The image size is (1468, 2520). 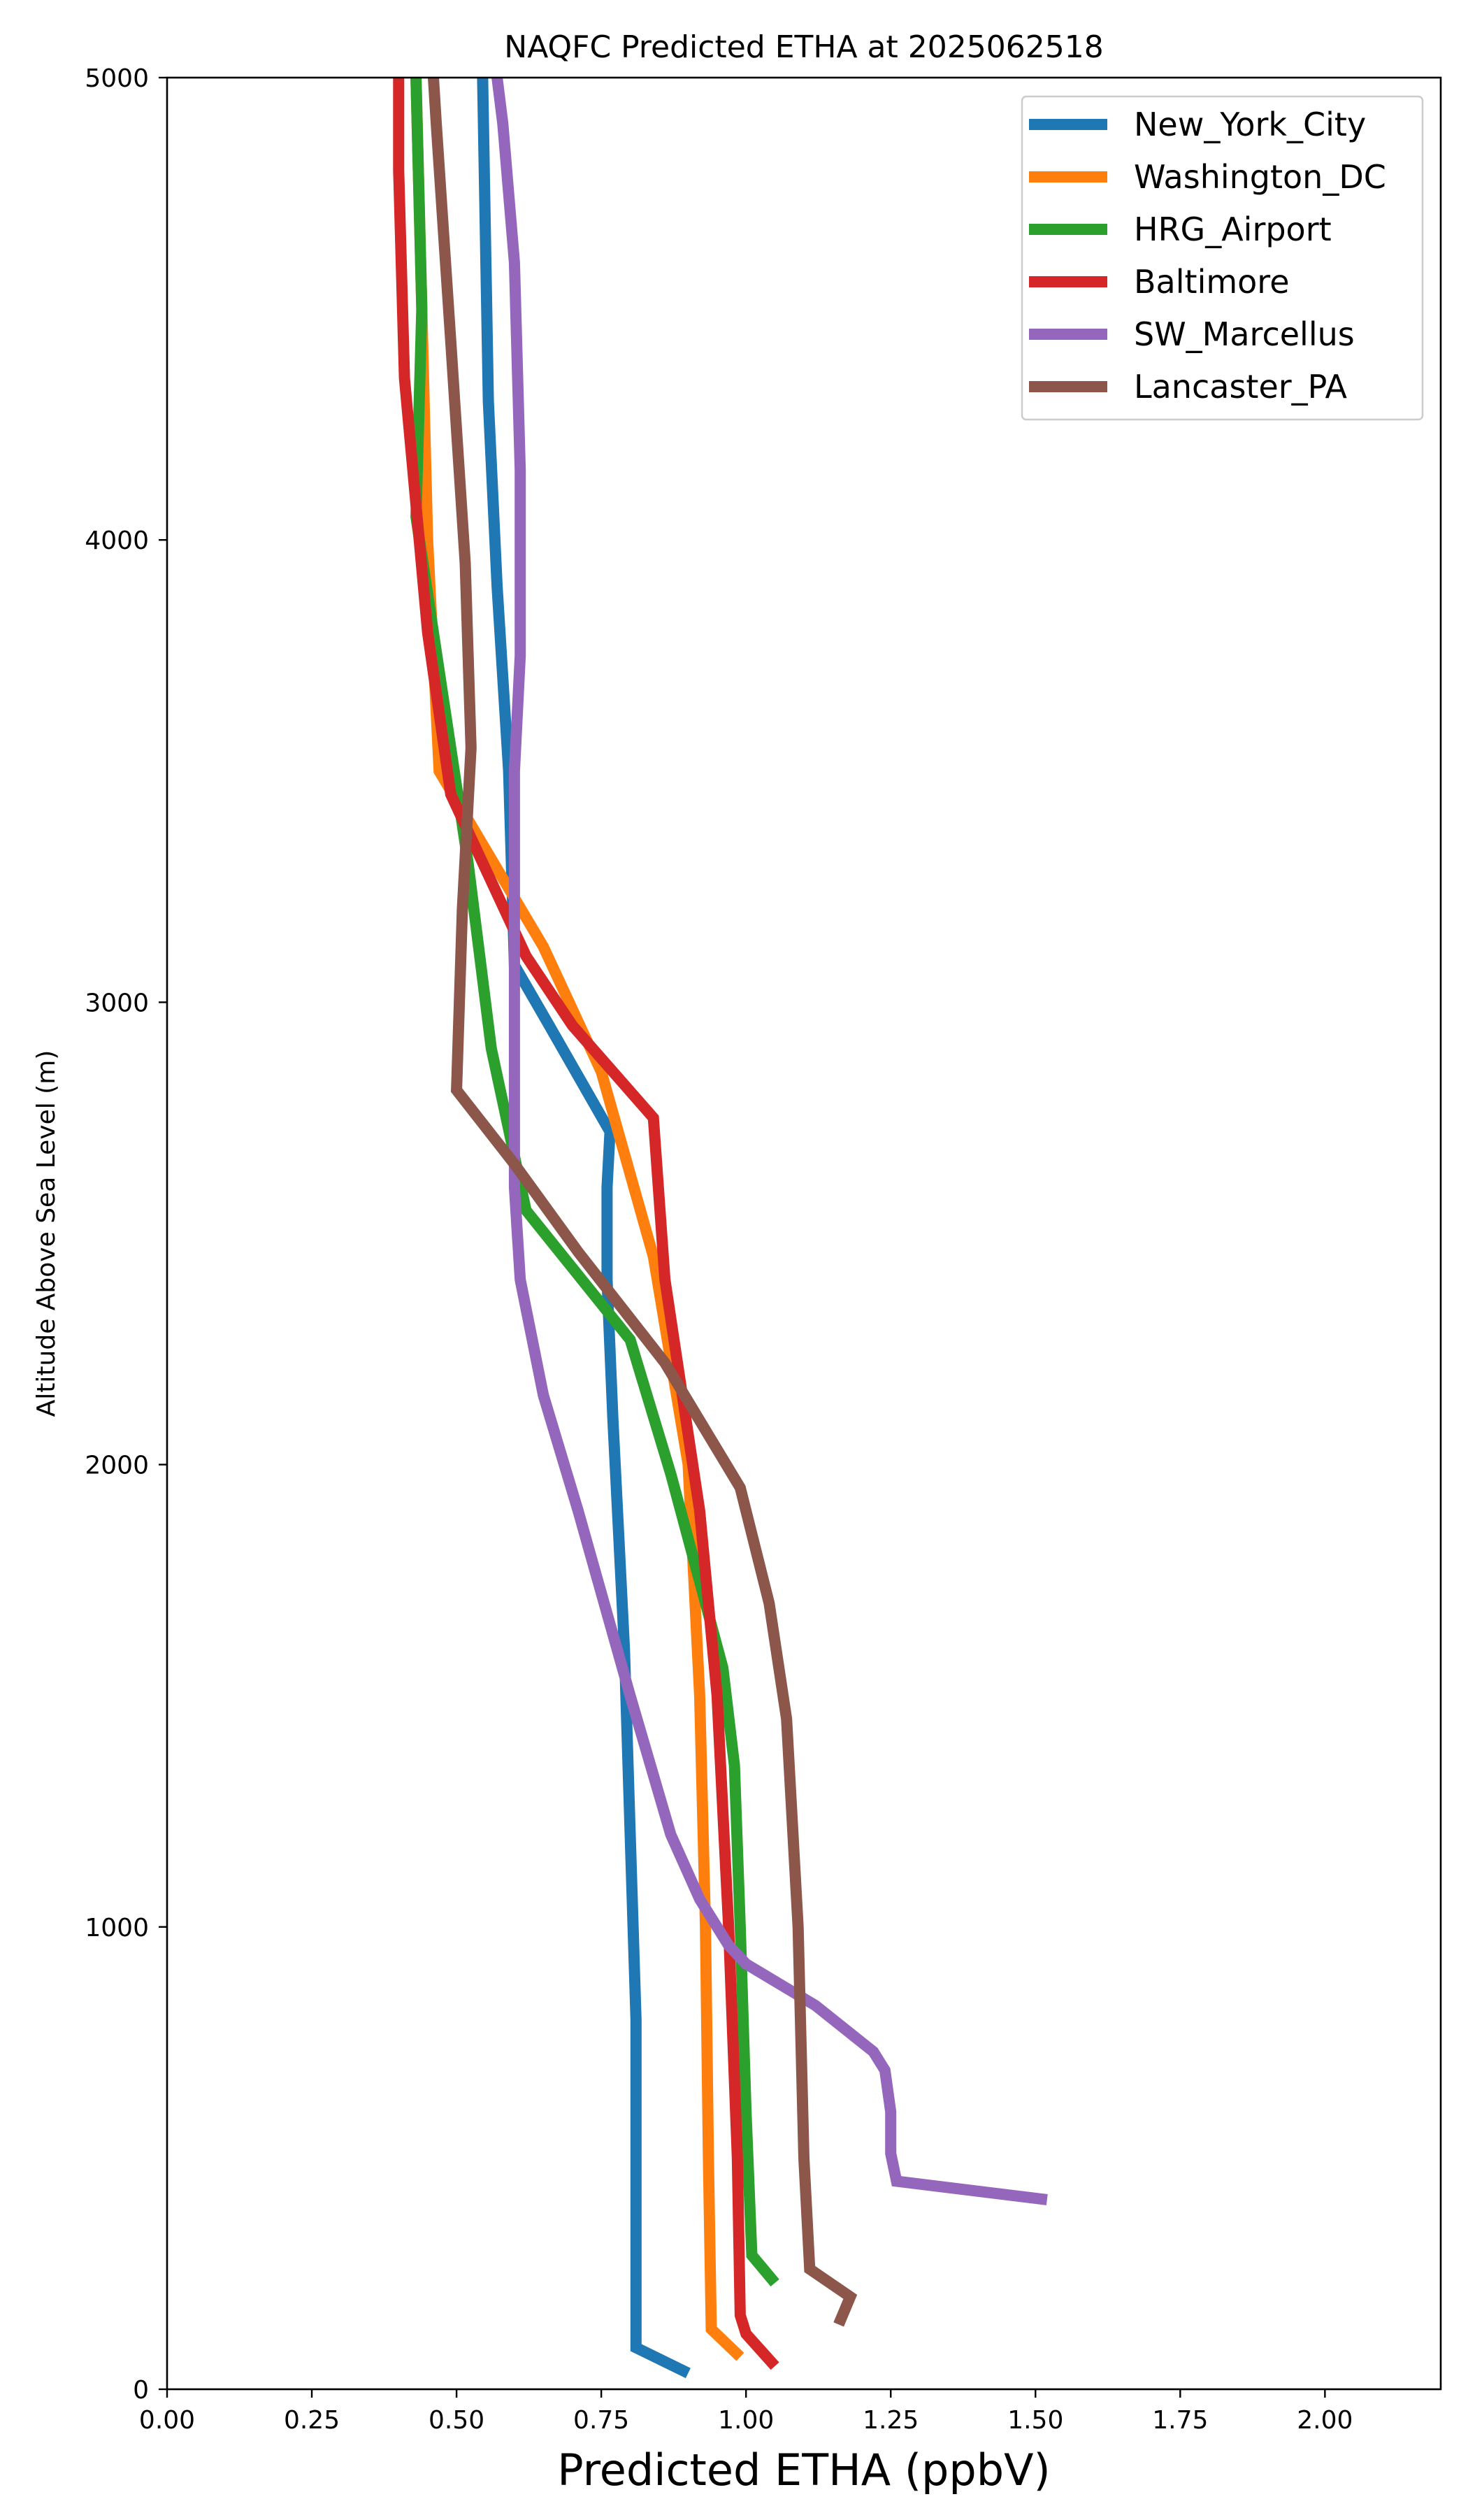 I want to click on x-tick-label: 1.75, so click(x=1180, y=2420).